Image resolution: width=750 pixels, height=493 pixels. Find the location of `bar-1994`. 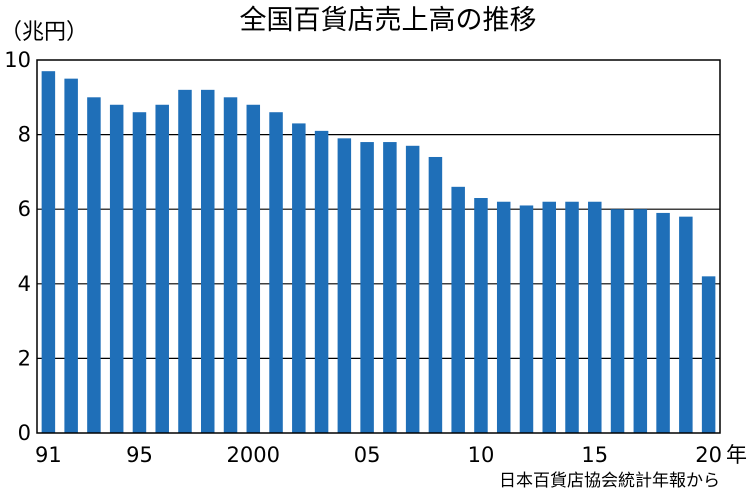

bar-1994 is located at coordinates (116, 268).